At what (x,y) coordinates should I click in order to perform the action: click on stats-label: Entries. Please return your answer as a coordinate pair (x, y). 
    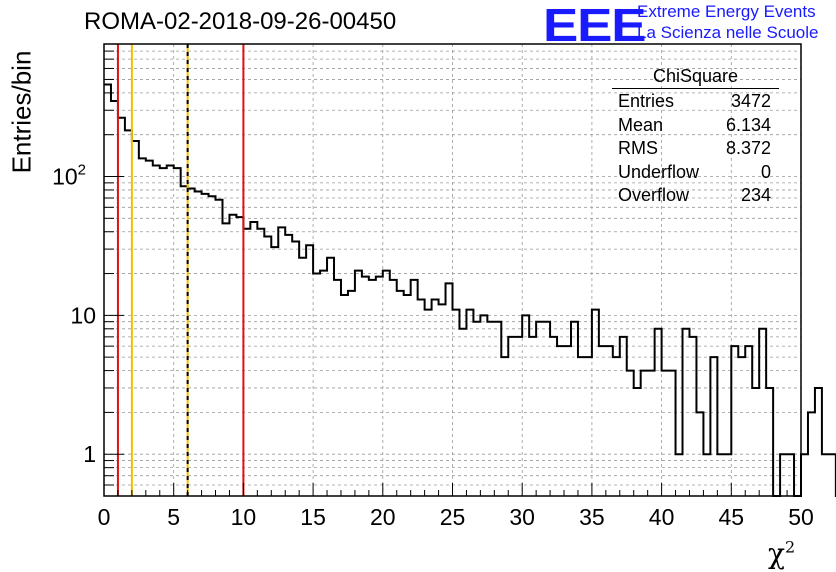
    Looking at the image, I should click on (646, 101).